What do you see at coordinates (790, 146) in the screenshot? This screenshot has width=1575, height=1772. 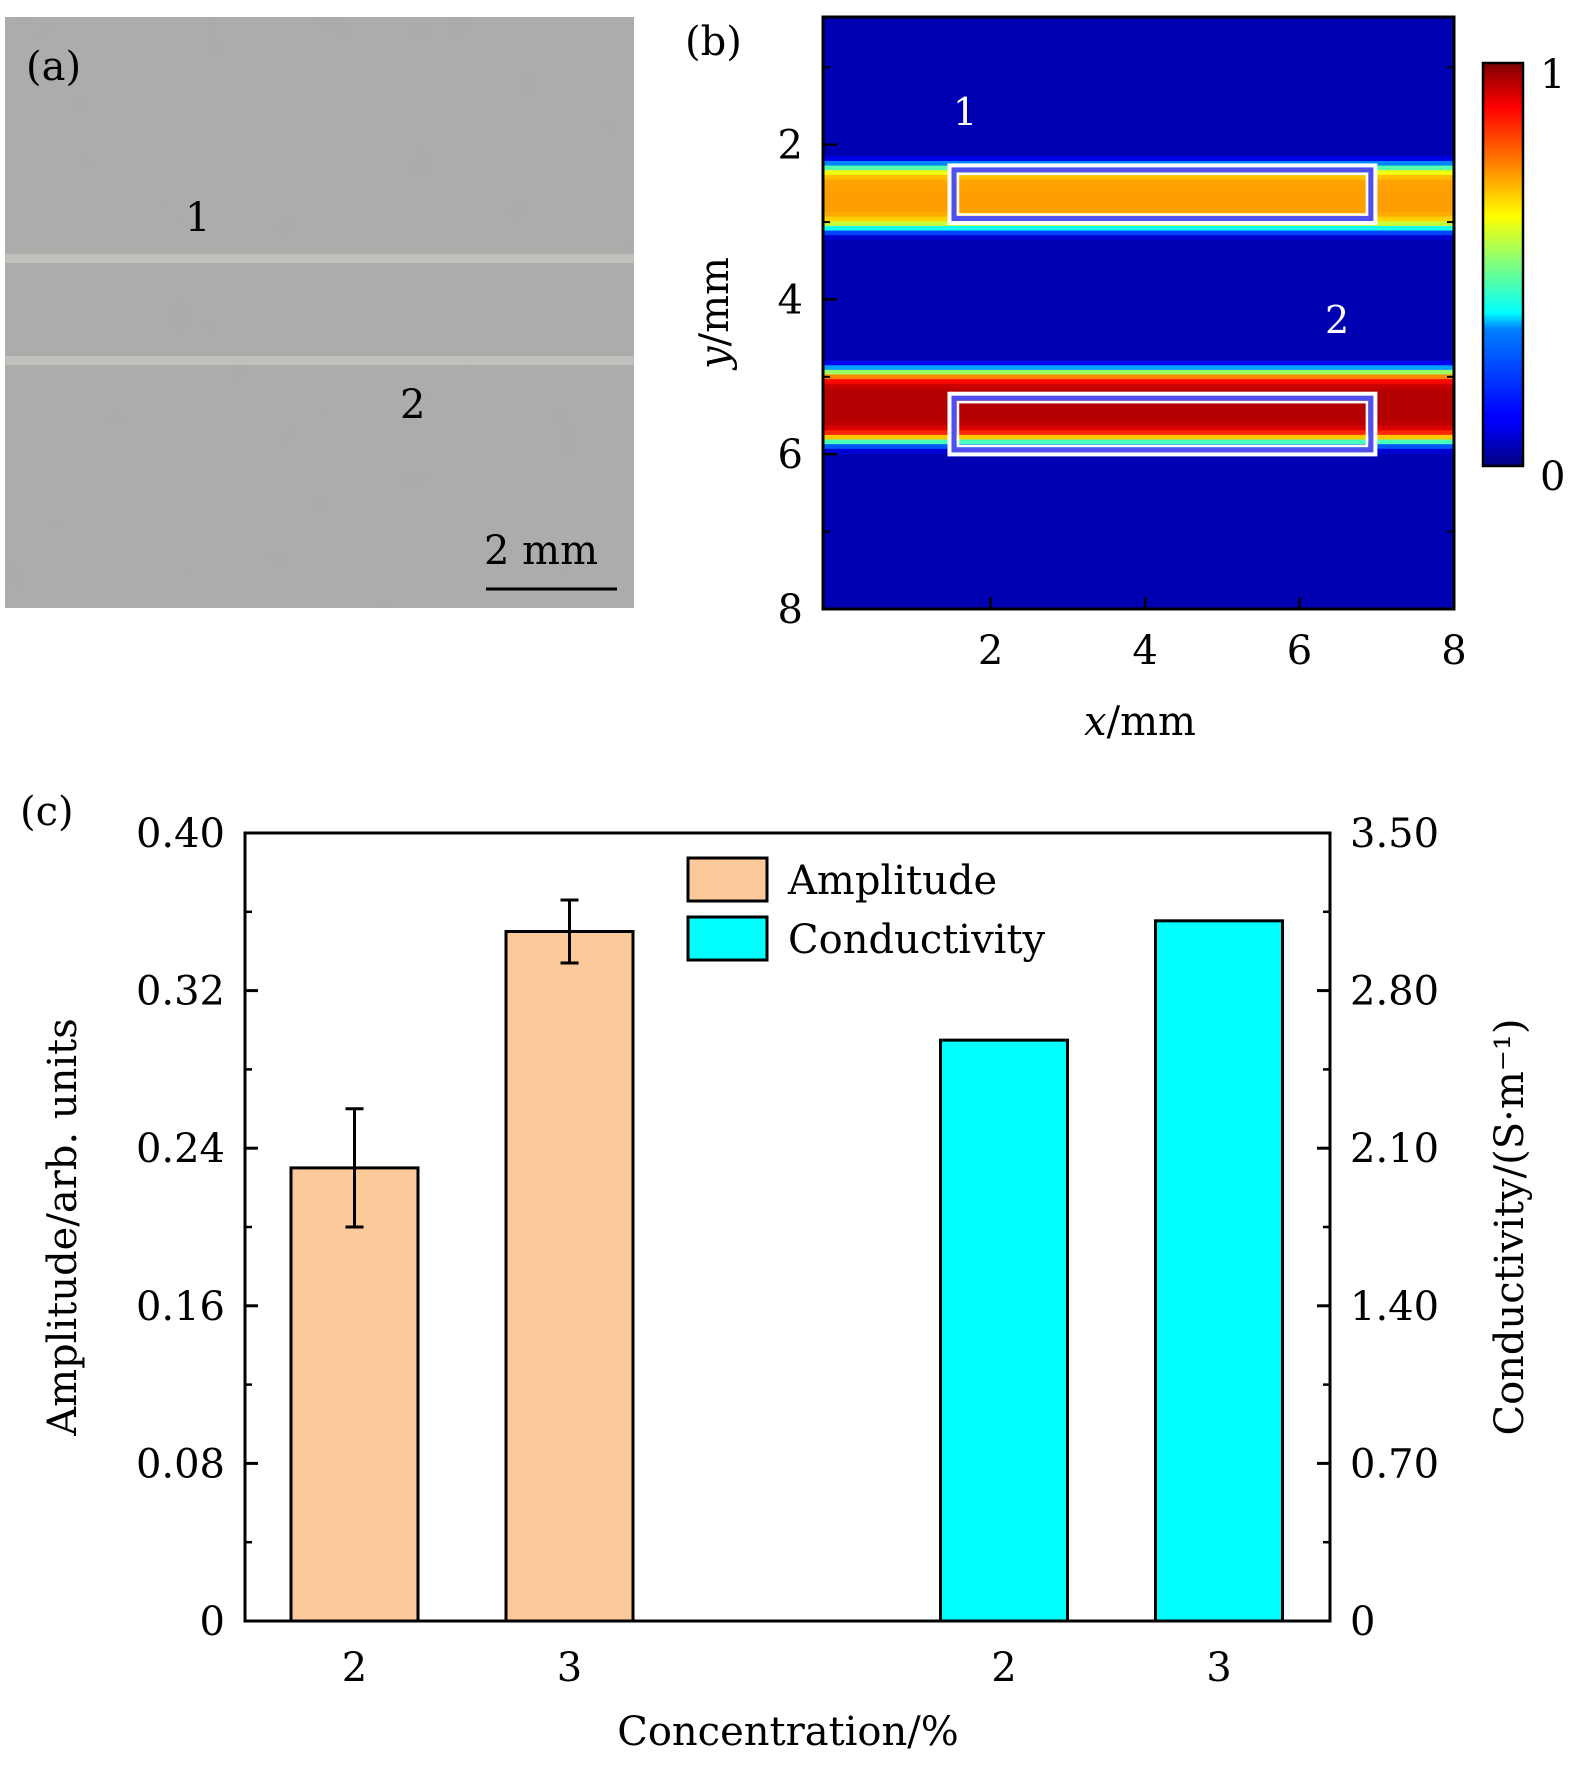 I see `y-tick-label: 2` at bounding box center [790, 146].